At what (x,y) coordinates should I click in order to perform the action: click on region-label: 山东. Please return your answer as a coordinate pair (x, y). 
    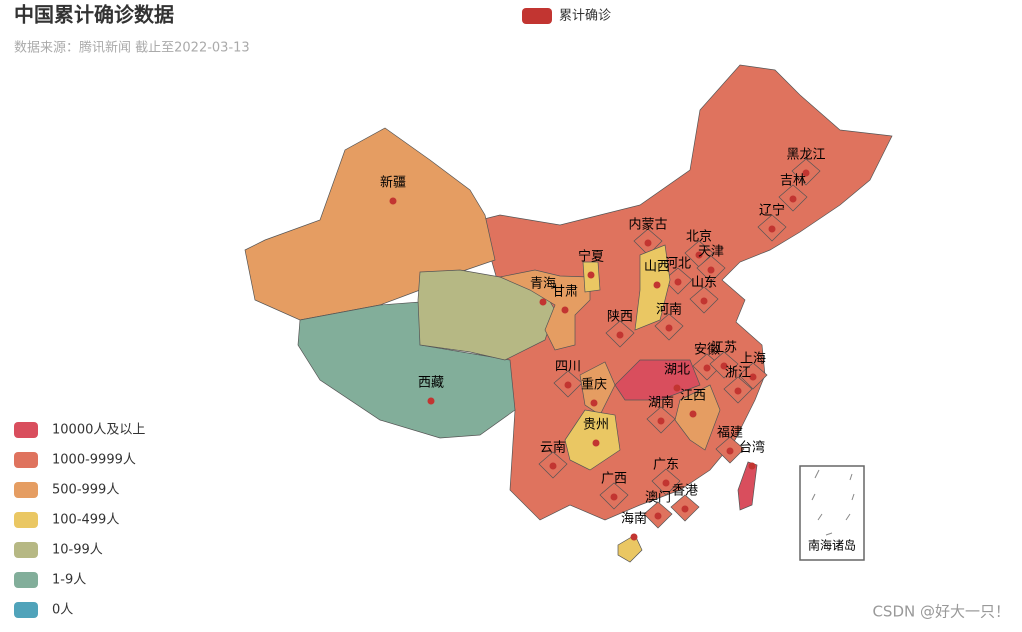
    Looking at the image, I should click on (704, 283).